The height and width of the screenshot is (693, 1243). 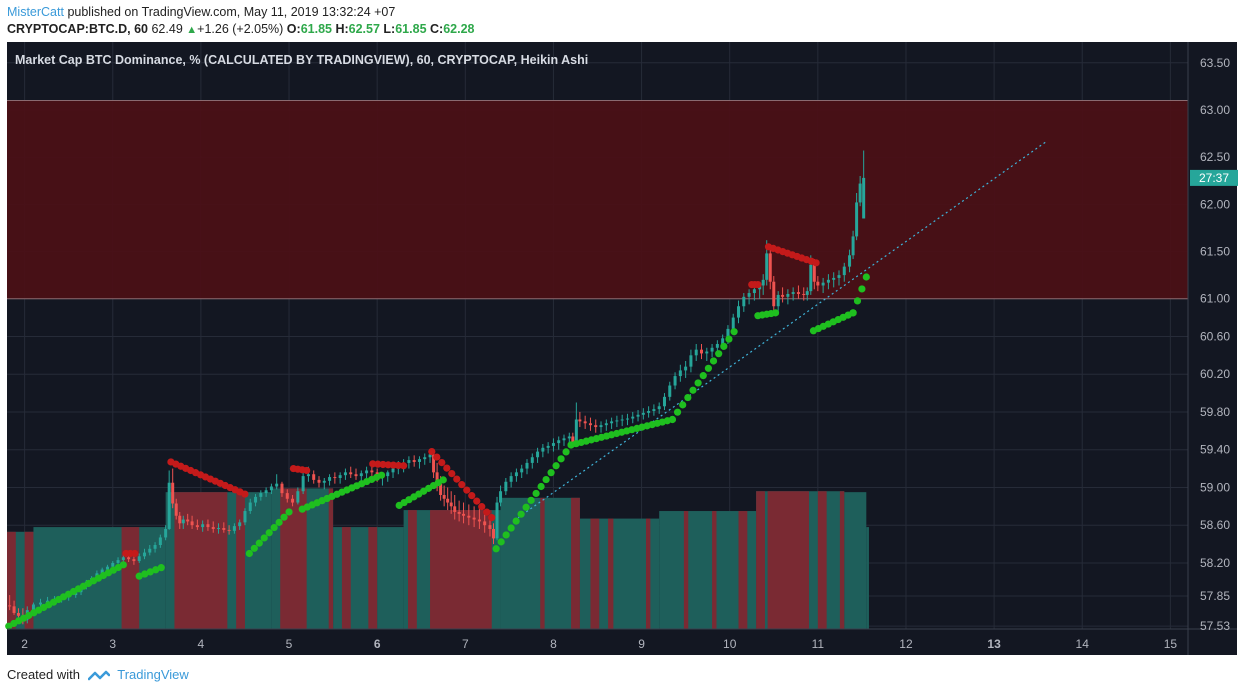 I want to click on y-tick-label: 60.20, so click(x=1215, y=374).